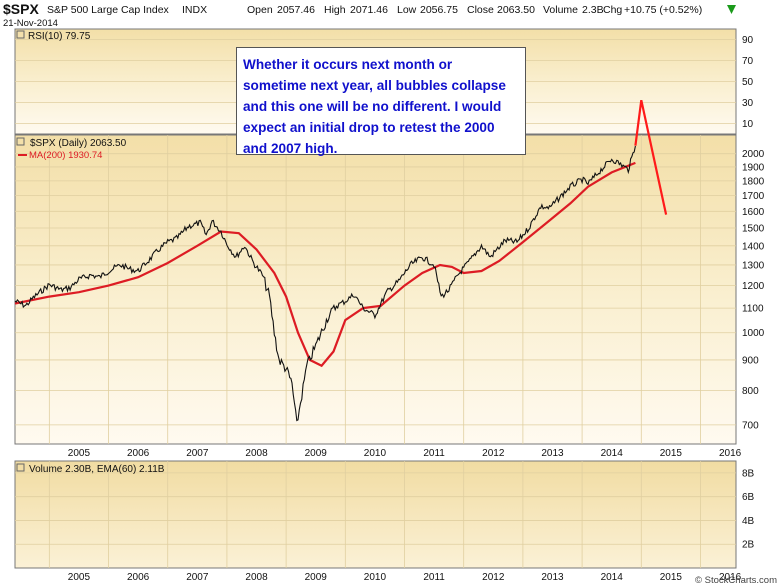 Image resolution: width=780 pixels, height=586 pixels. What do you see at coordinates (753, 265) in the screenshot?
I see `price-tick-label: 1300` at bounding box center [753, 265].